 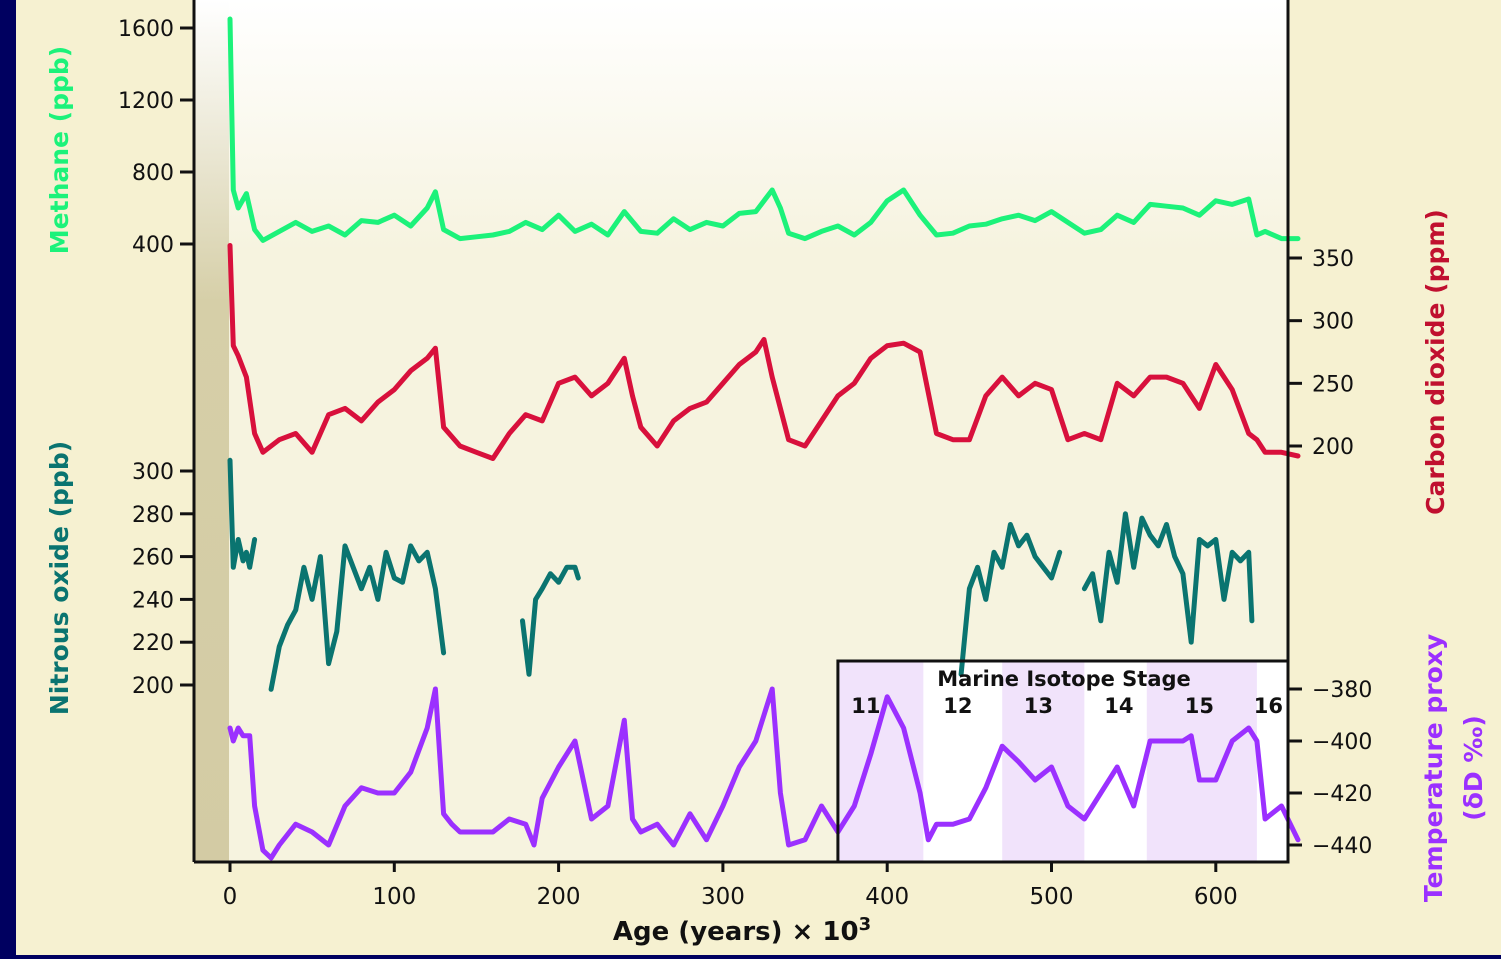 What do you see at coordinates (1118, 706) in the screenshot?
I see `isotope-stage-label: 14` at bounding box center [1118, 706].